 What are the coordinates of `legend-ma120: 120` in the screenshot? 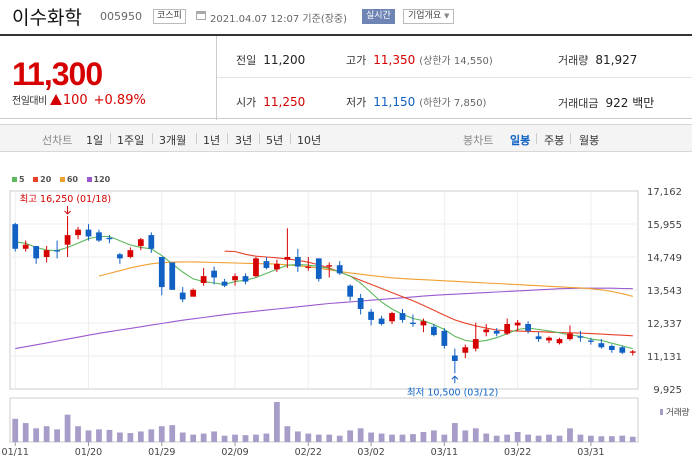 It's located at (98, 179).